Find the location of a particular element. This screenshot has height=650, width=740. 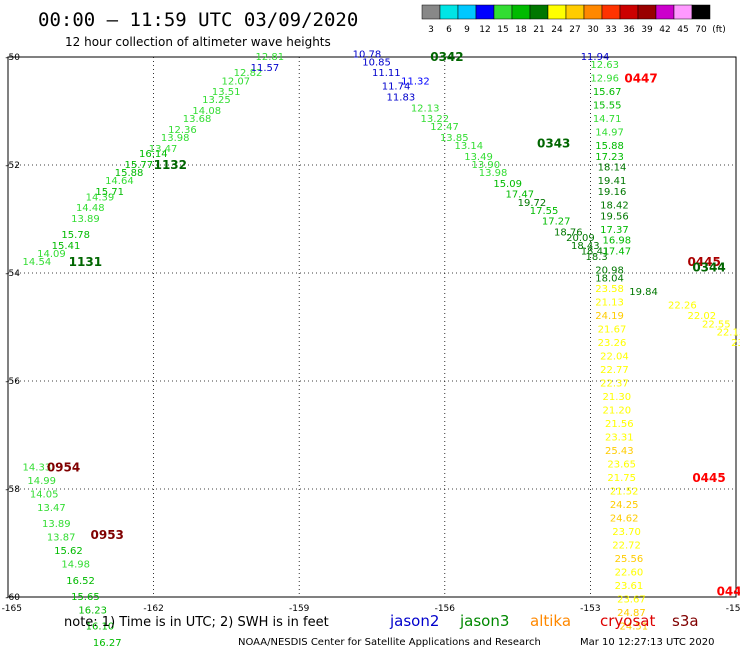

swh-point: 20.98 is located at coordinates (609, 270).